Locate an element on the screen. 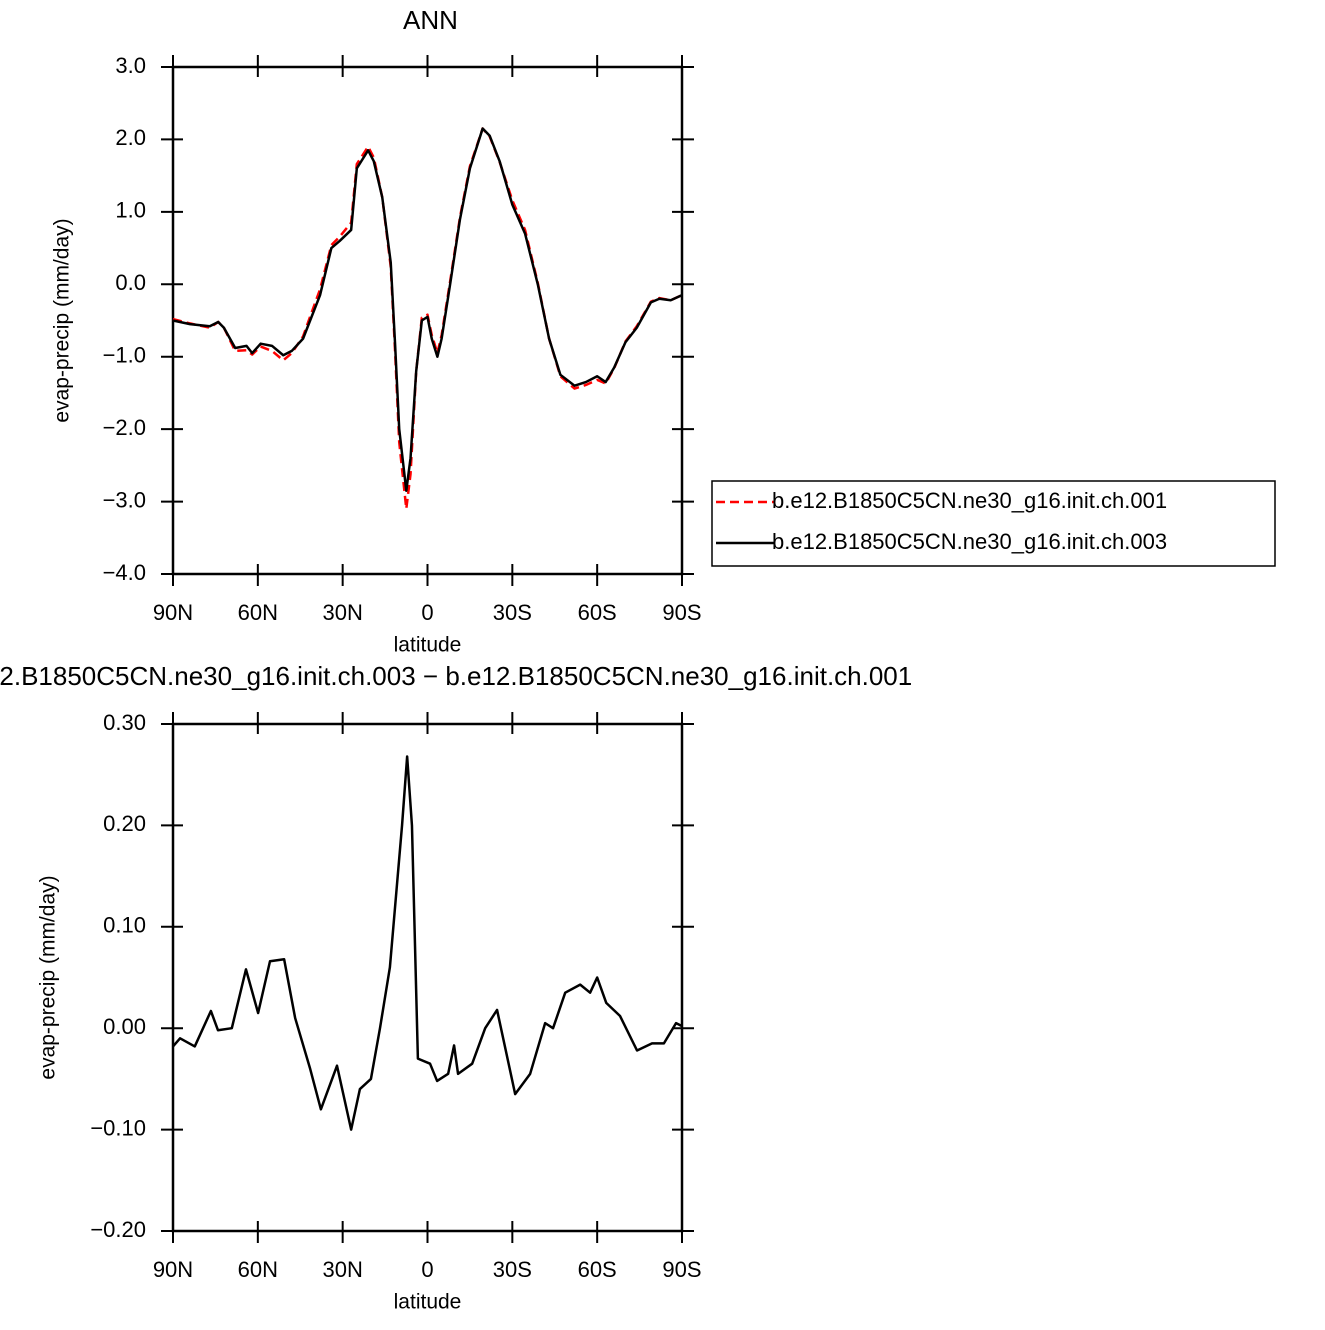 This screenshot has width=1325, height=1330. y-tick-label: −3.0 is located at coordinates (124, 499).